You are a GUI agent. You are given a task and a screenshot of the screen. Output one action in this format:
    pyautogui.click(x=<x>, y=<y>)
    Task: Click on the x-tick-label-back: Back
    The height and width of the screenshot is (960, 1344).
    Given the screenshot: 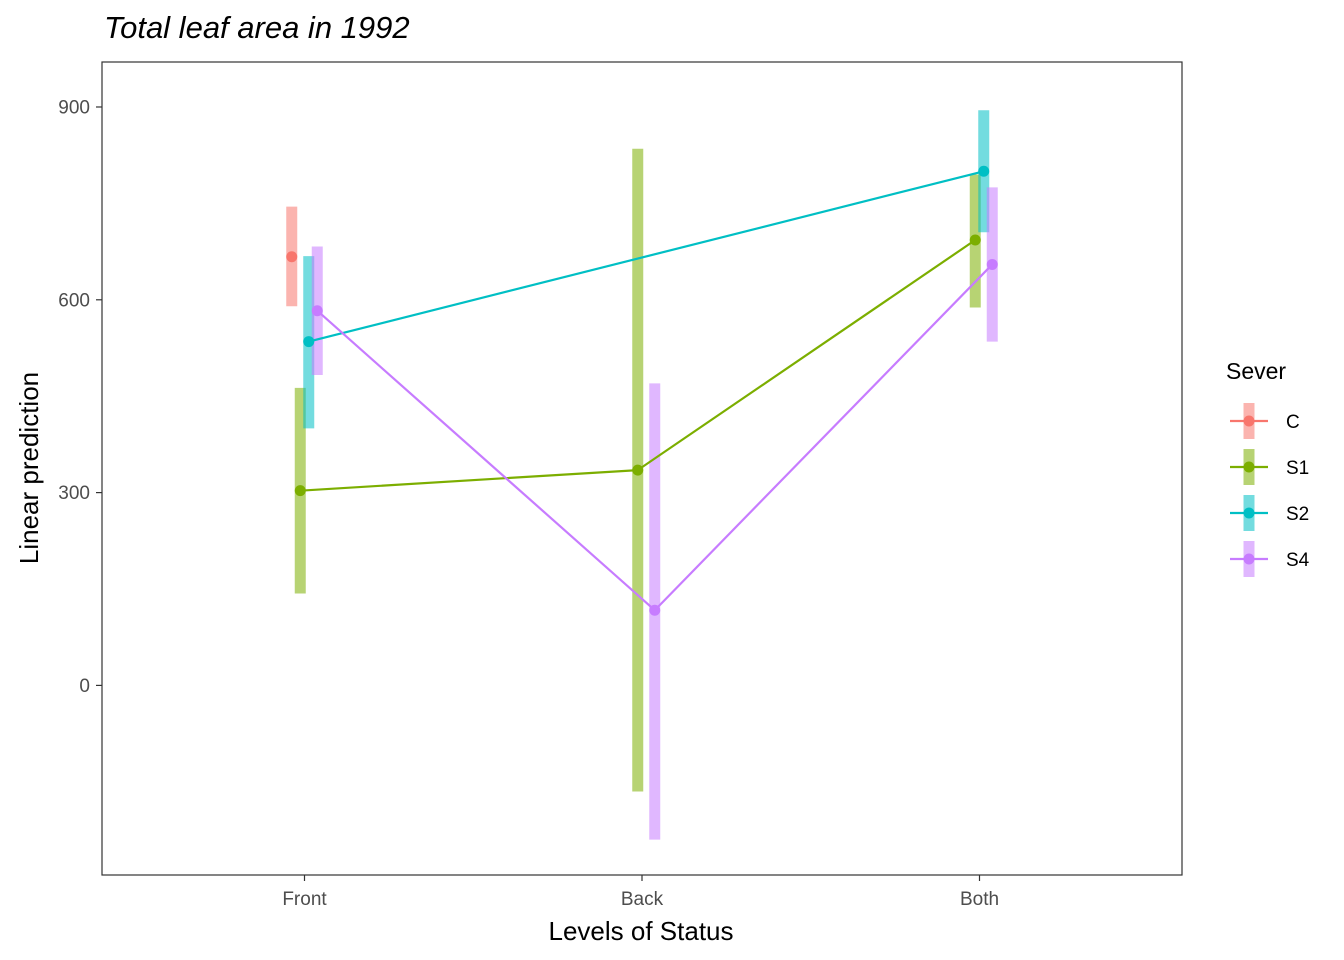 What is the action you would take?
    pyautogui.click(x=642, y=899)
    